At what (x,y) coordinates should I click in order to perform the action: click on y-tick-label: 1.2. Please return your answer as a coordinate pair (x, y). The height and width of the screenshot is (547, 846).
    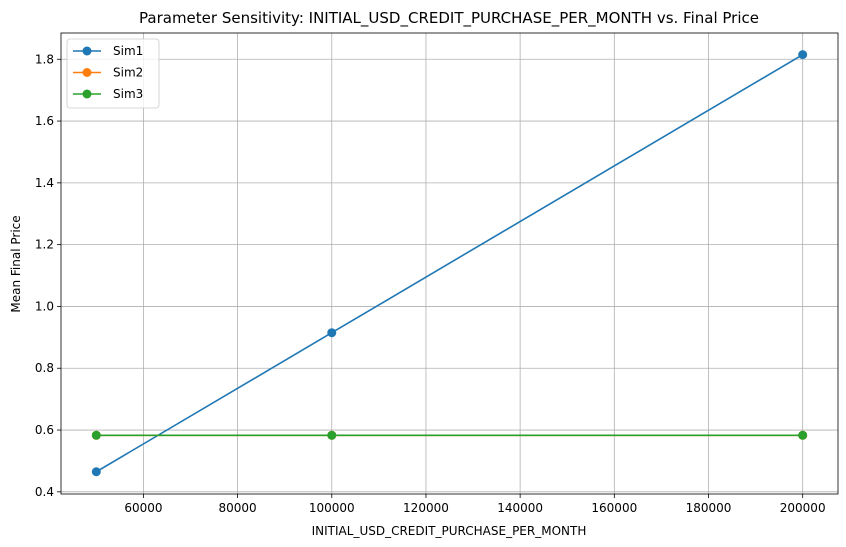
    Looking at the image, I should click on (44, 245).